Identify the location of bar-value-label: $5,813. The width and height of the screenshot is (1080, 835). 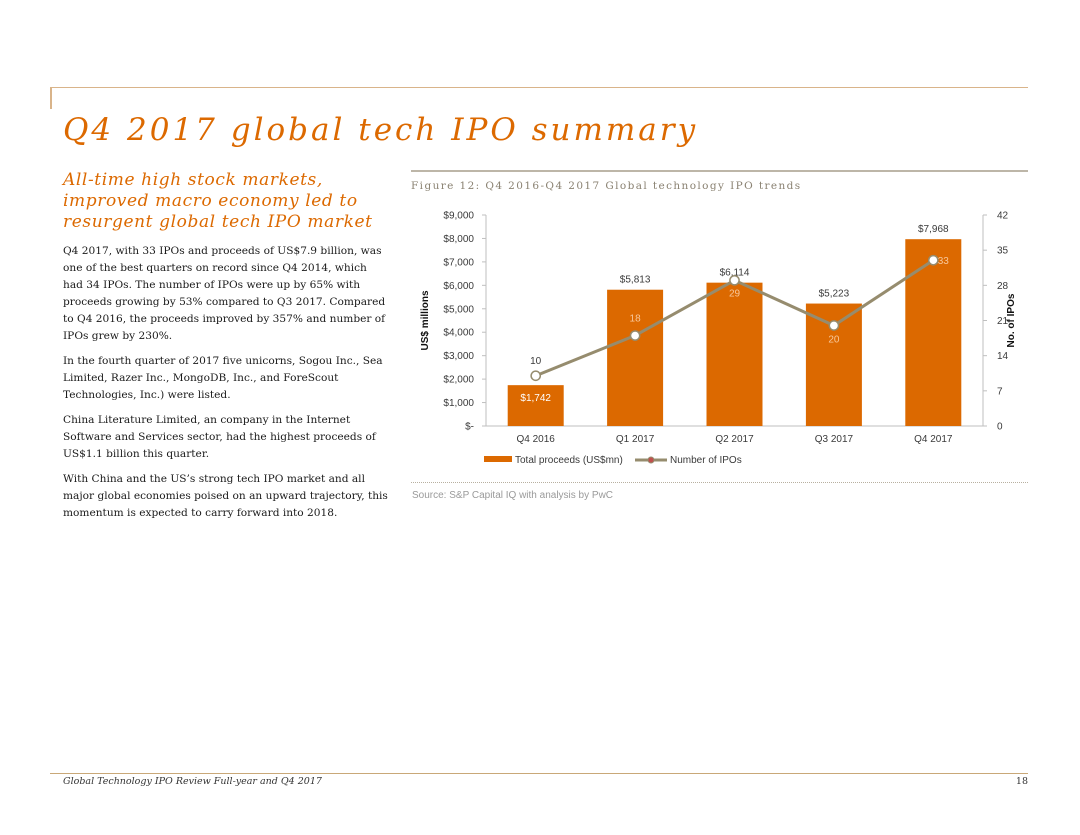
(635, 280).